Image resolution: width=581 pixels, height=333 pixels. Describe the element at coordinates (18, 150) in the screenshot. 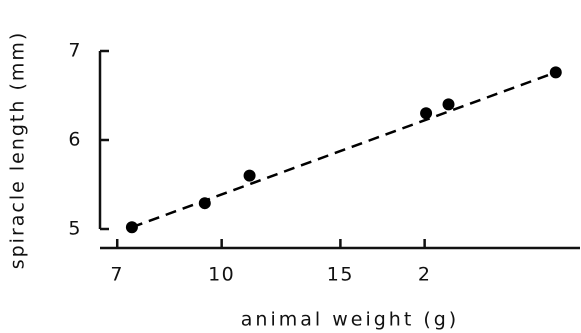

I see `y-axis-title: spiracle length (mm)` at that location.